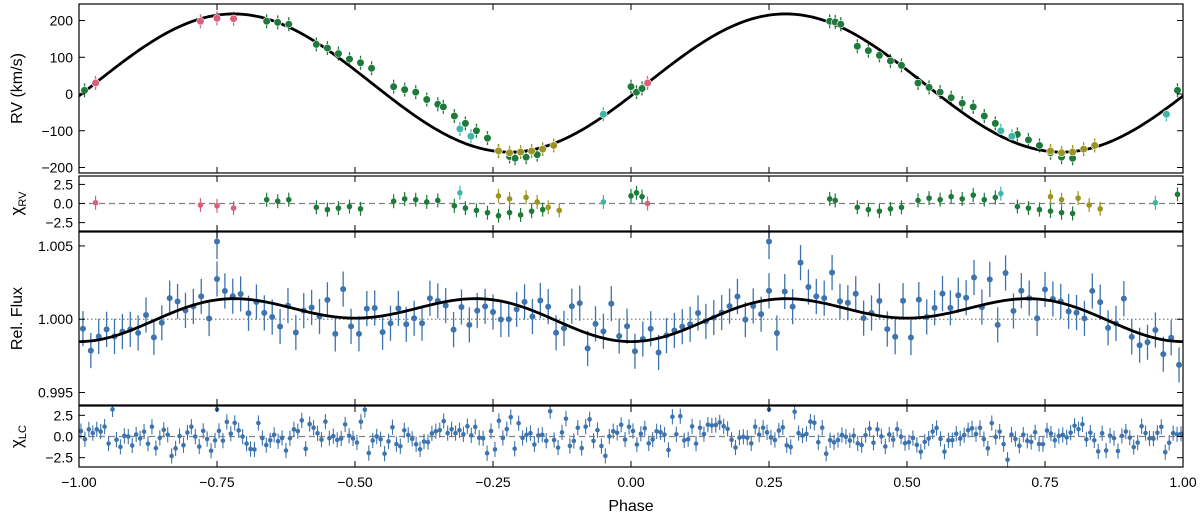  I want to click on x-tick-label: −1.00, so click(79, 482).